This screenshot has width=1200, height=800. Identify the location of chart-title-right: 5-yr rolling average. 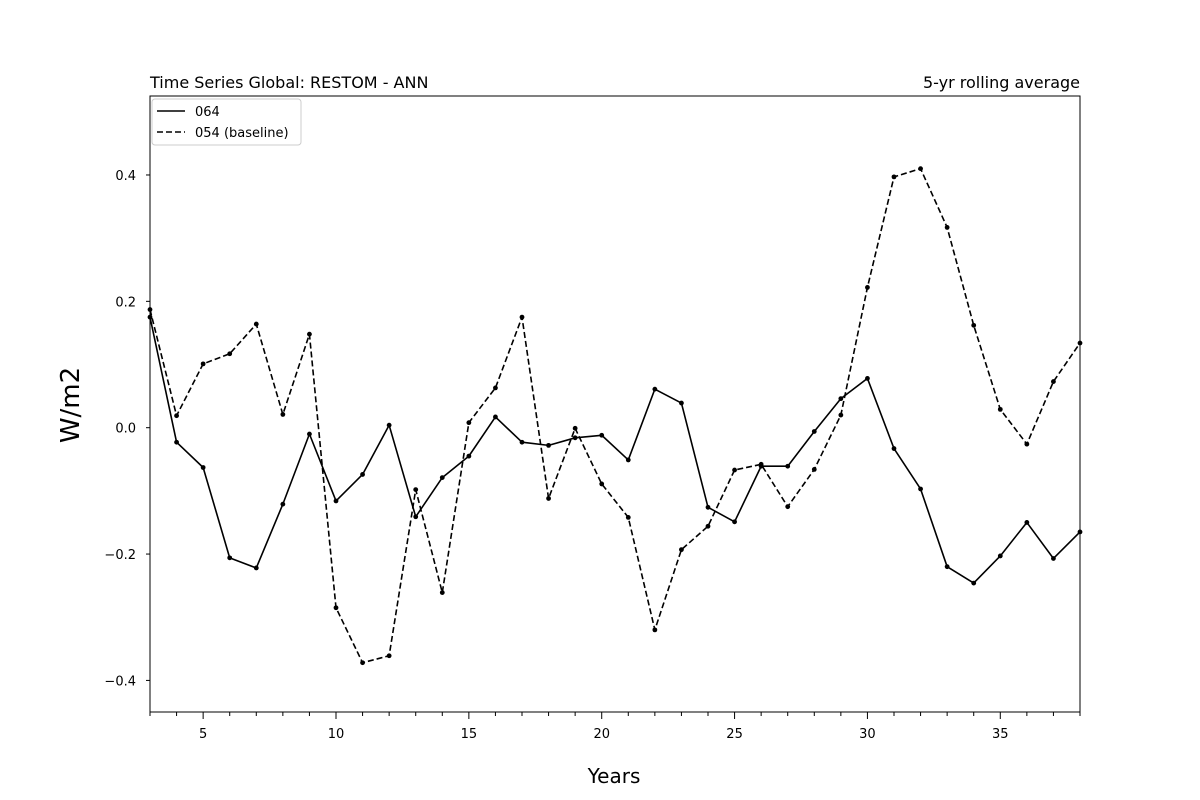
(1001, 82).